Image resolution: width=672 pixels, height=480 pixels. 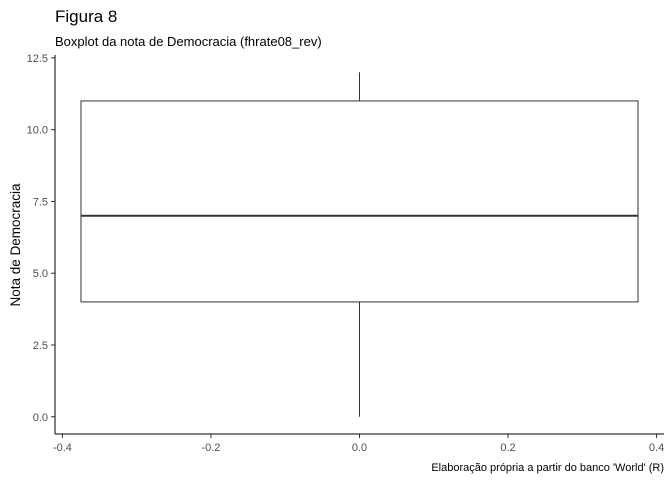 I want to click on x-tick-label: 0.4, so click(x=656, y=448).